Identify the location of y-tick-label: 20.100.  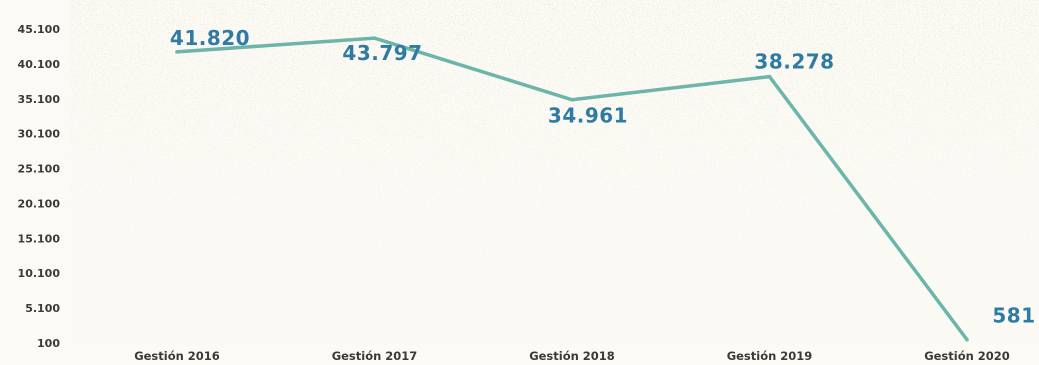
(39, 203).